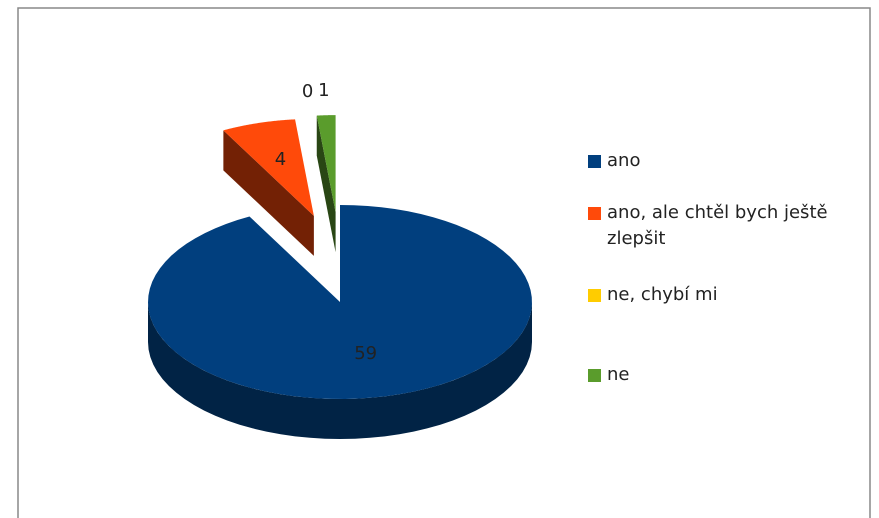 The image size is (879, 518). What do you see at coordinates (280, 159) in the screenshot?
I see `data-label: 4` at bounding box center [280, 159].